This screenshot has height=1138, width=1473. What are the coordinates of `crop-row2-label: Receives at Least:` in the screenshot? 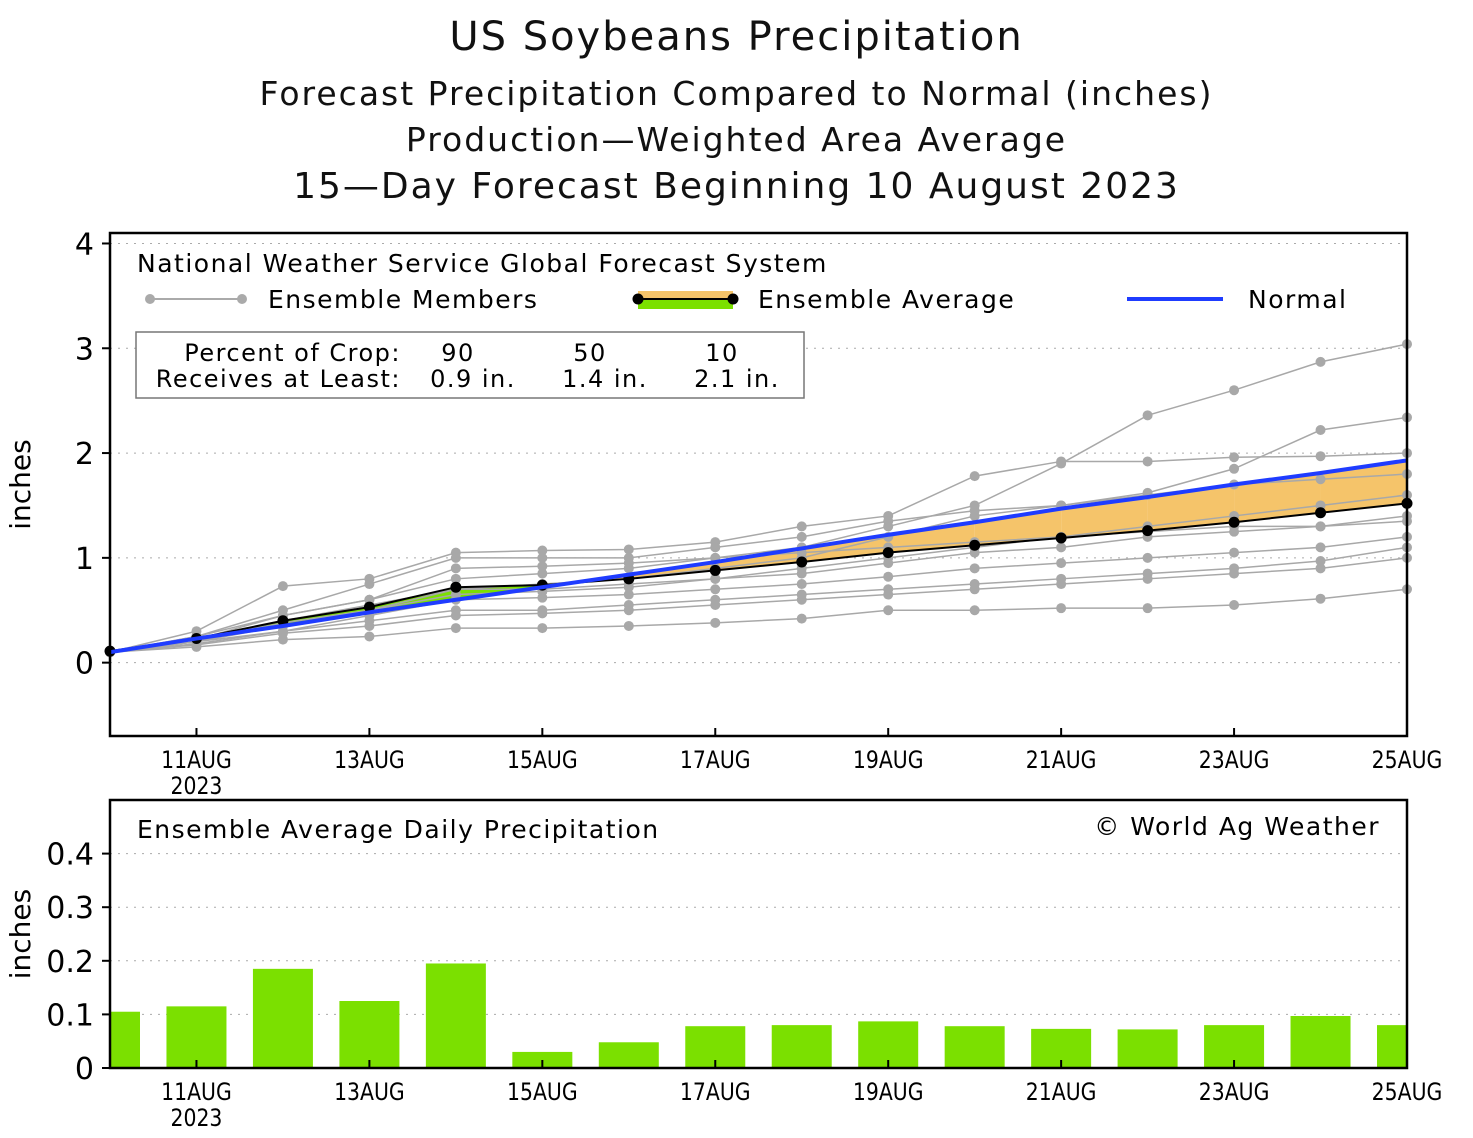 It's located at (278, 379).